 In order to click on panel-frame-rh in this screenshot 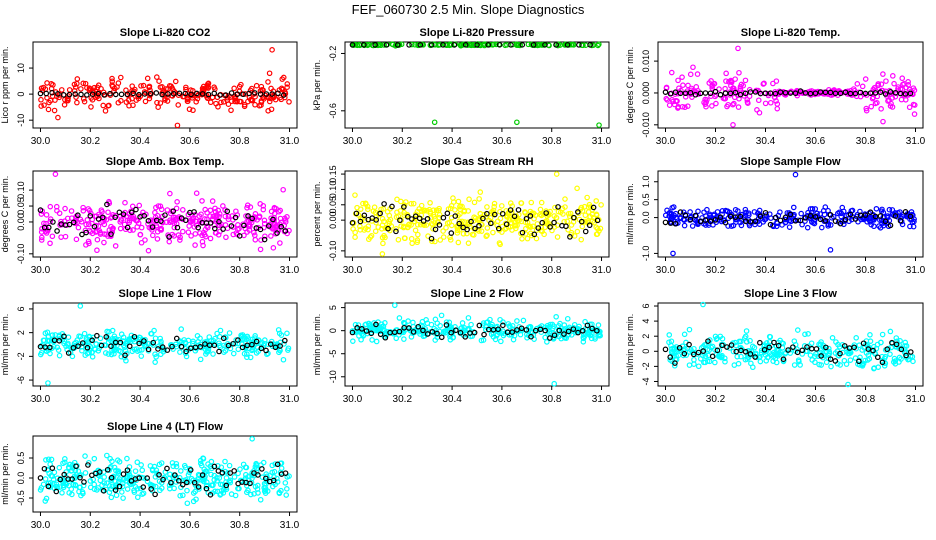, I will do `click(477, 214)`.